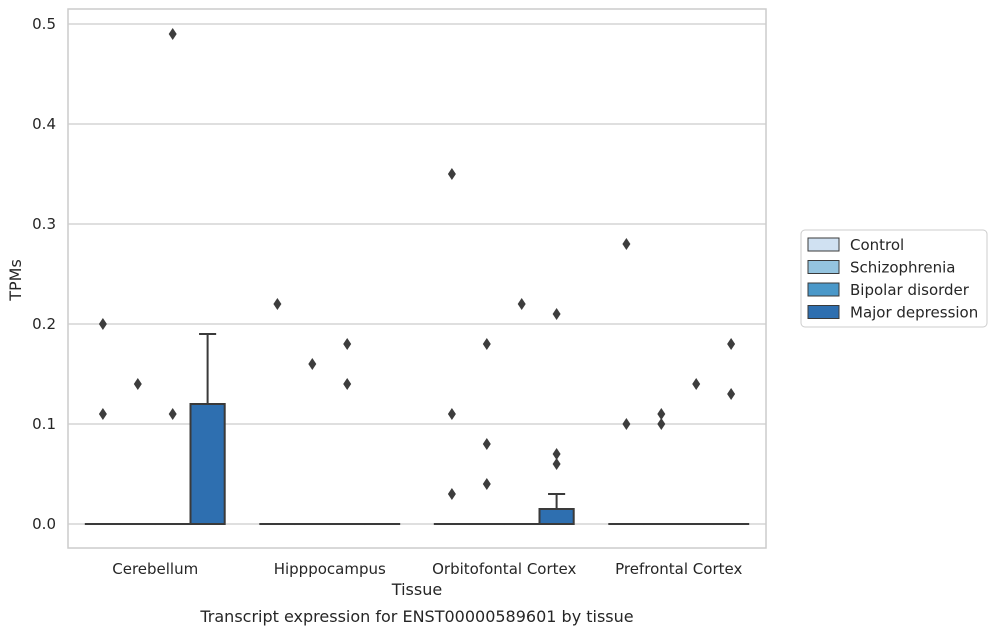 Image resolution: width=997 pixels, height=634 pixels. I want to click on x-tick-label: Hipppocampus, so click(330, 569).